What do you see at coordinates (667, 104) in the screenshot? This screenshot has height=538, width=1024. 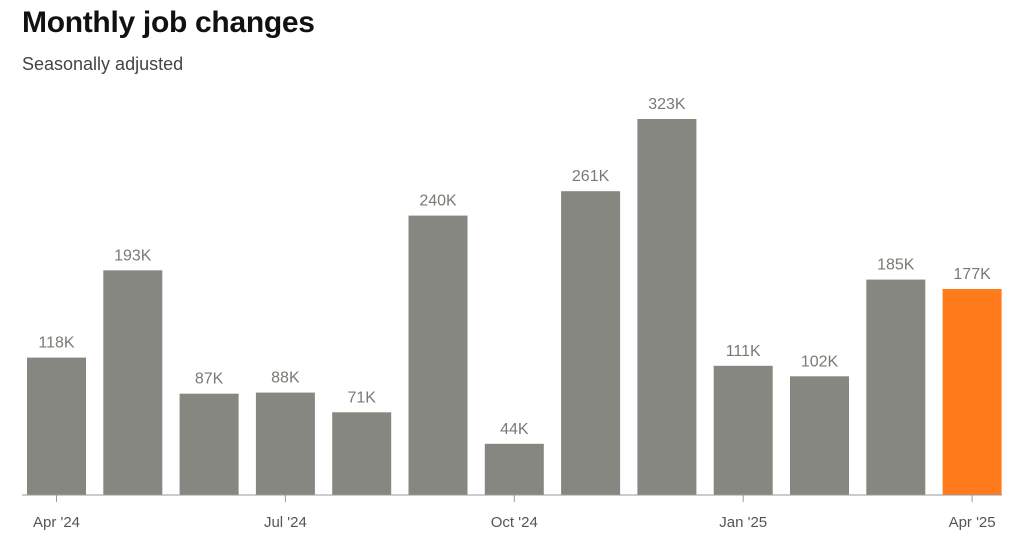 I see `bar-value-label: 323K` at bounding box center [667, 104].